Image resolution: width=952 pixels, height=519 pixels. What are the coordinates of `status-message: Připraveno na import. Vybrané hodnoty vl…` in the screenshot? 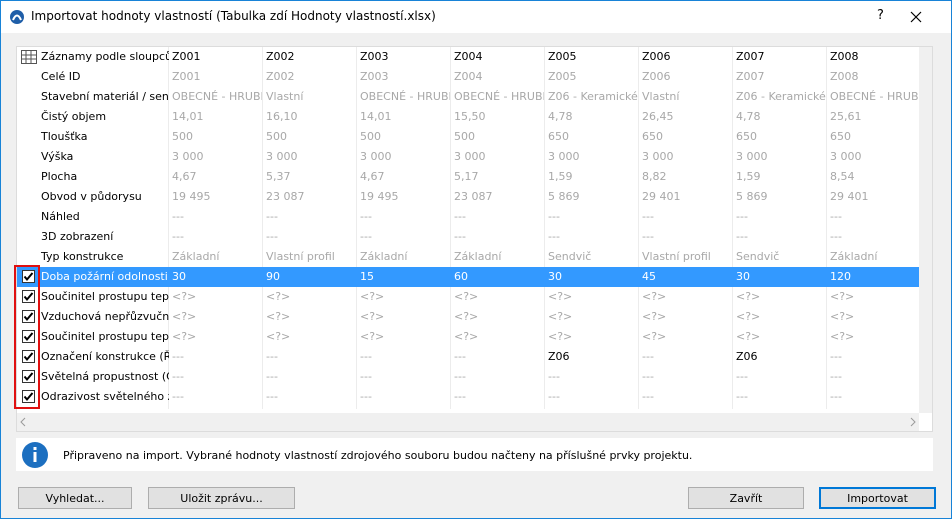 It's located at (378, 455).